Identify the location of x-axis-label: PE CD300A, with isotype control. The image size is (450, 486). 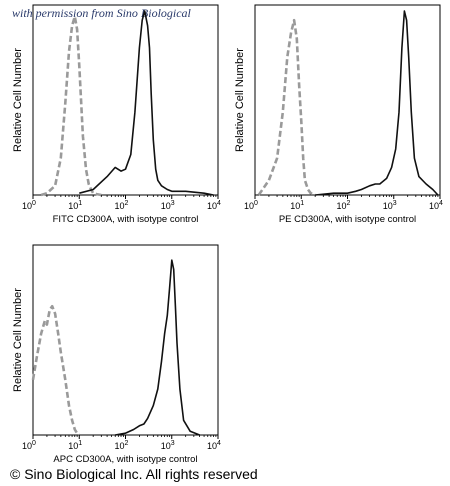
(347, 219).